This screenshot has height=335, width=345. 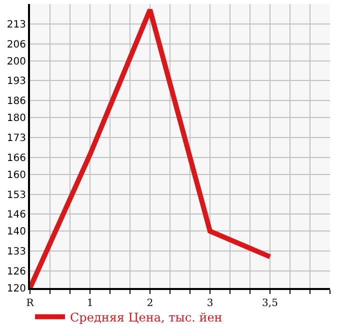 What do you see at coordinates (146, 317) in the screenshot?
I see `legend-label: Средняя Цена, тыс. йен` at bounding box center [146, 317].